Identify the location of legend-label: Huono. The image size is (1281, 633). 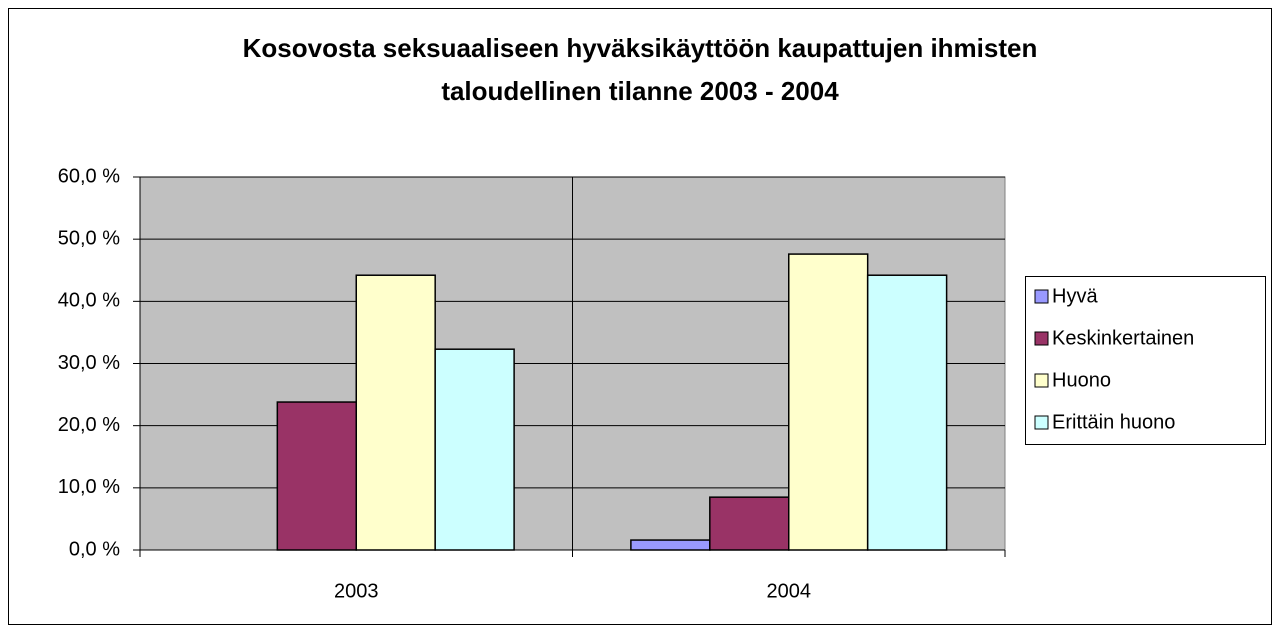
(1081, 380).